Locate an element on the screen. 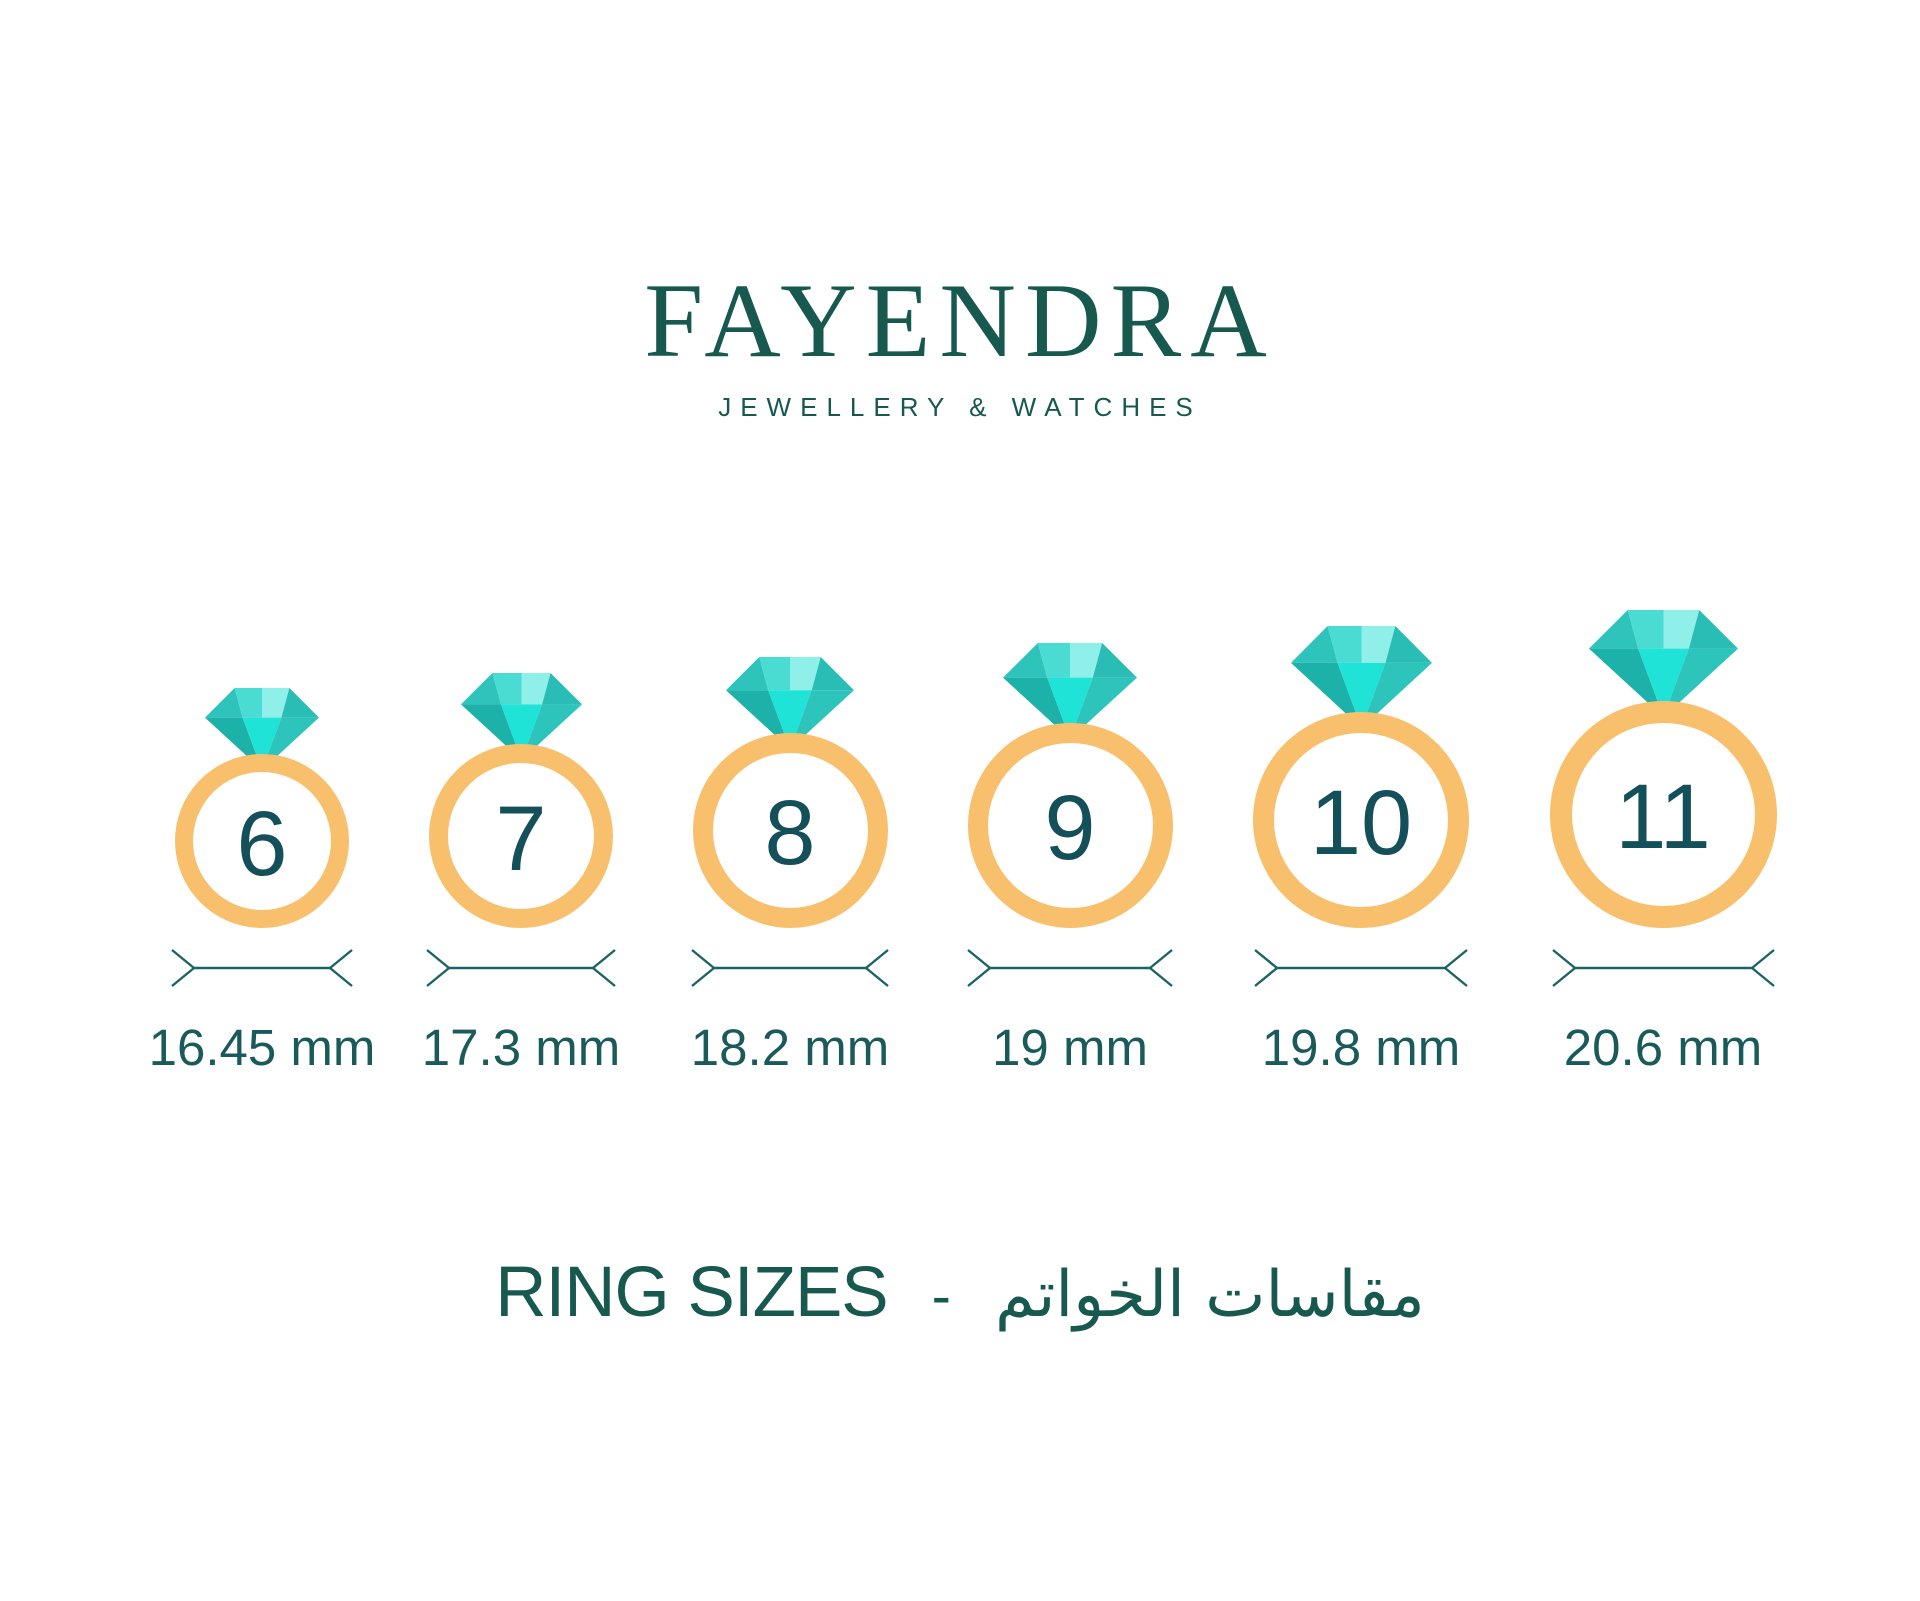  chart-title-english: RING SIZES is located at coordinates (691, 1292).